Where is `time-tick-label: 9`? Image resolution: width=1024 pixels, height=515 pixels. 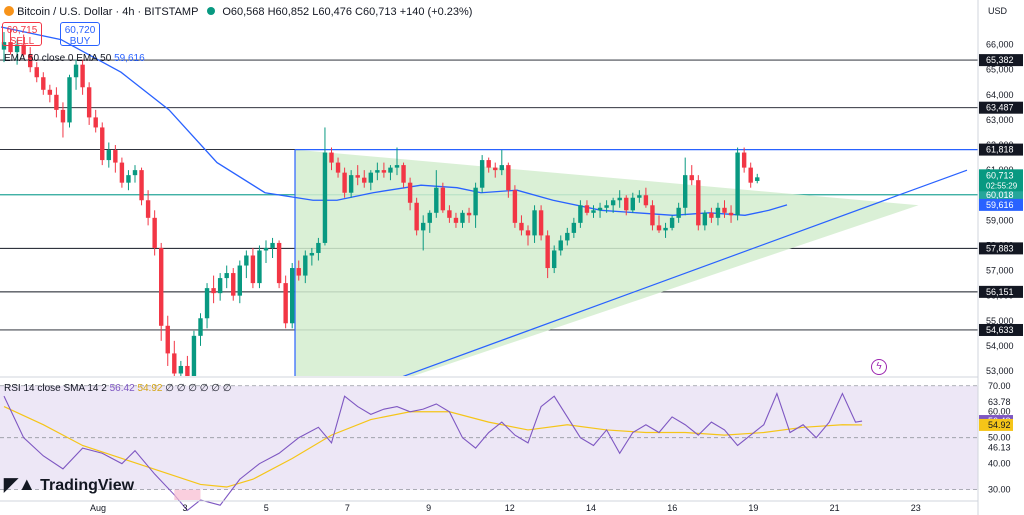 time-tick-label: 9 is located at coordinates (428, 508).